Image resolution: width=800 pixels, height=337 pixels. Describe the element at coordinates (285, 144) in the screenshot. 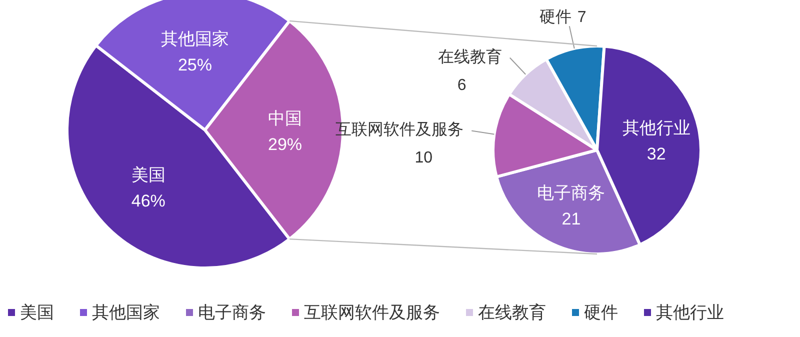

I see `data-label: 29%` at that location.